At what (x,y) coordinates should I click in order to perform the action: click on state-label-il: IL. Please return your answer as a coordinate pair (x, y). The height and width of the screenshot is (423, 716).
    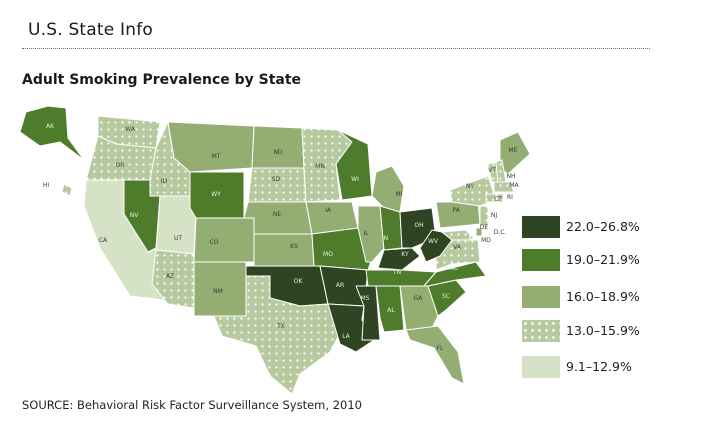
    Looking at the image, I should click on (366, 233).